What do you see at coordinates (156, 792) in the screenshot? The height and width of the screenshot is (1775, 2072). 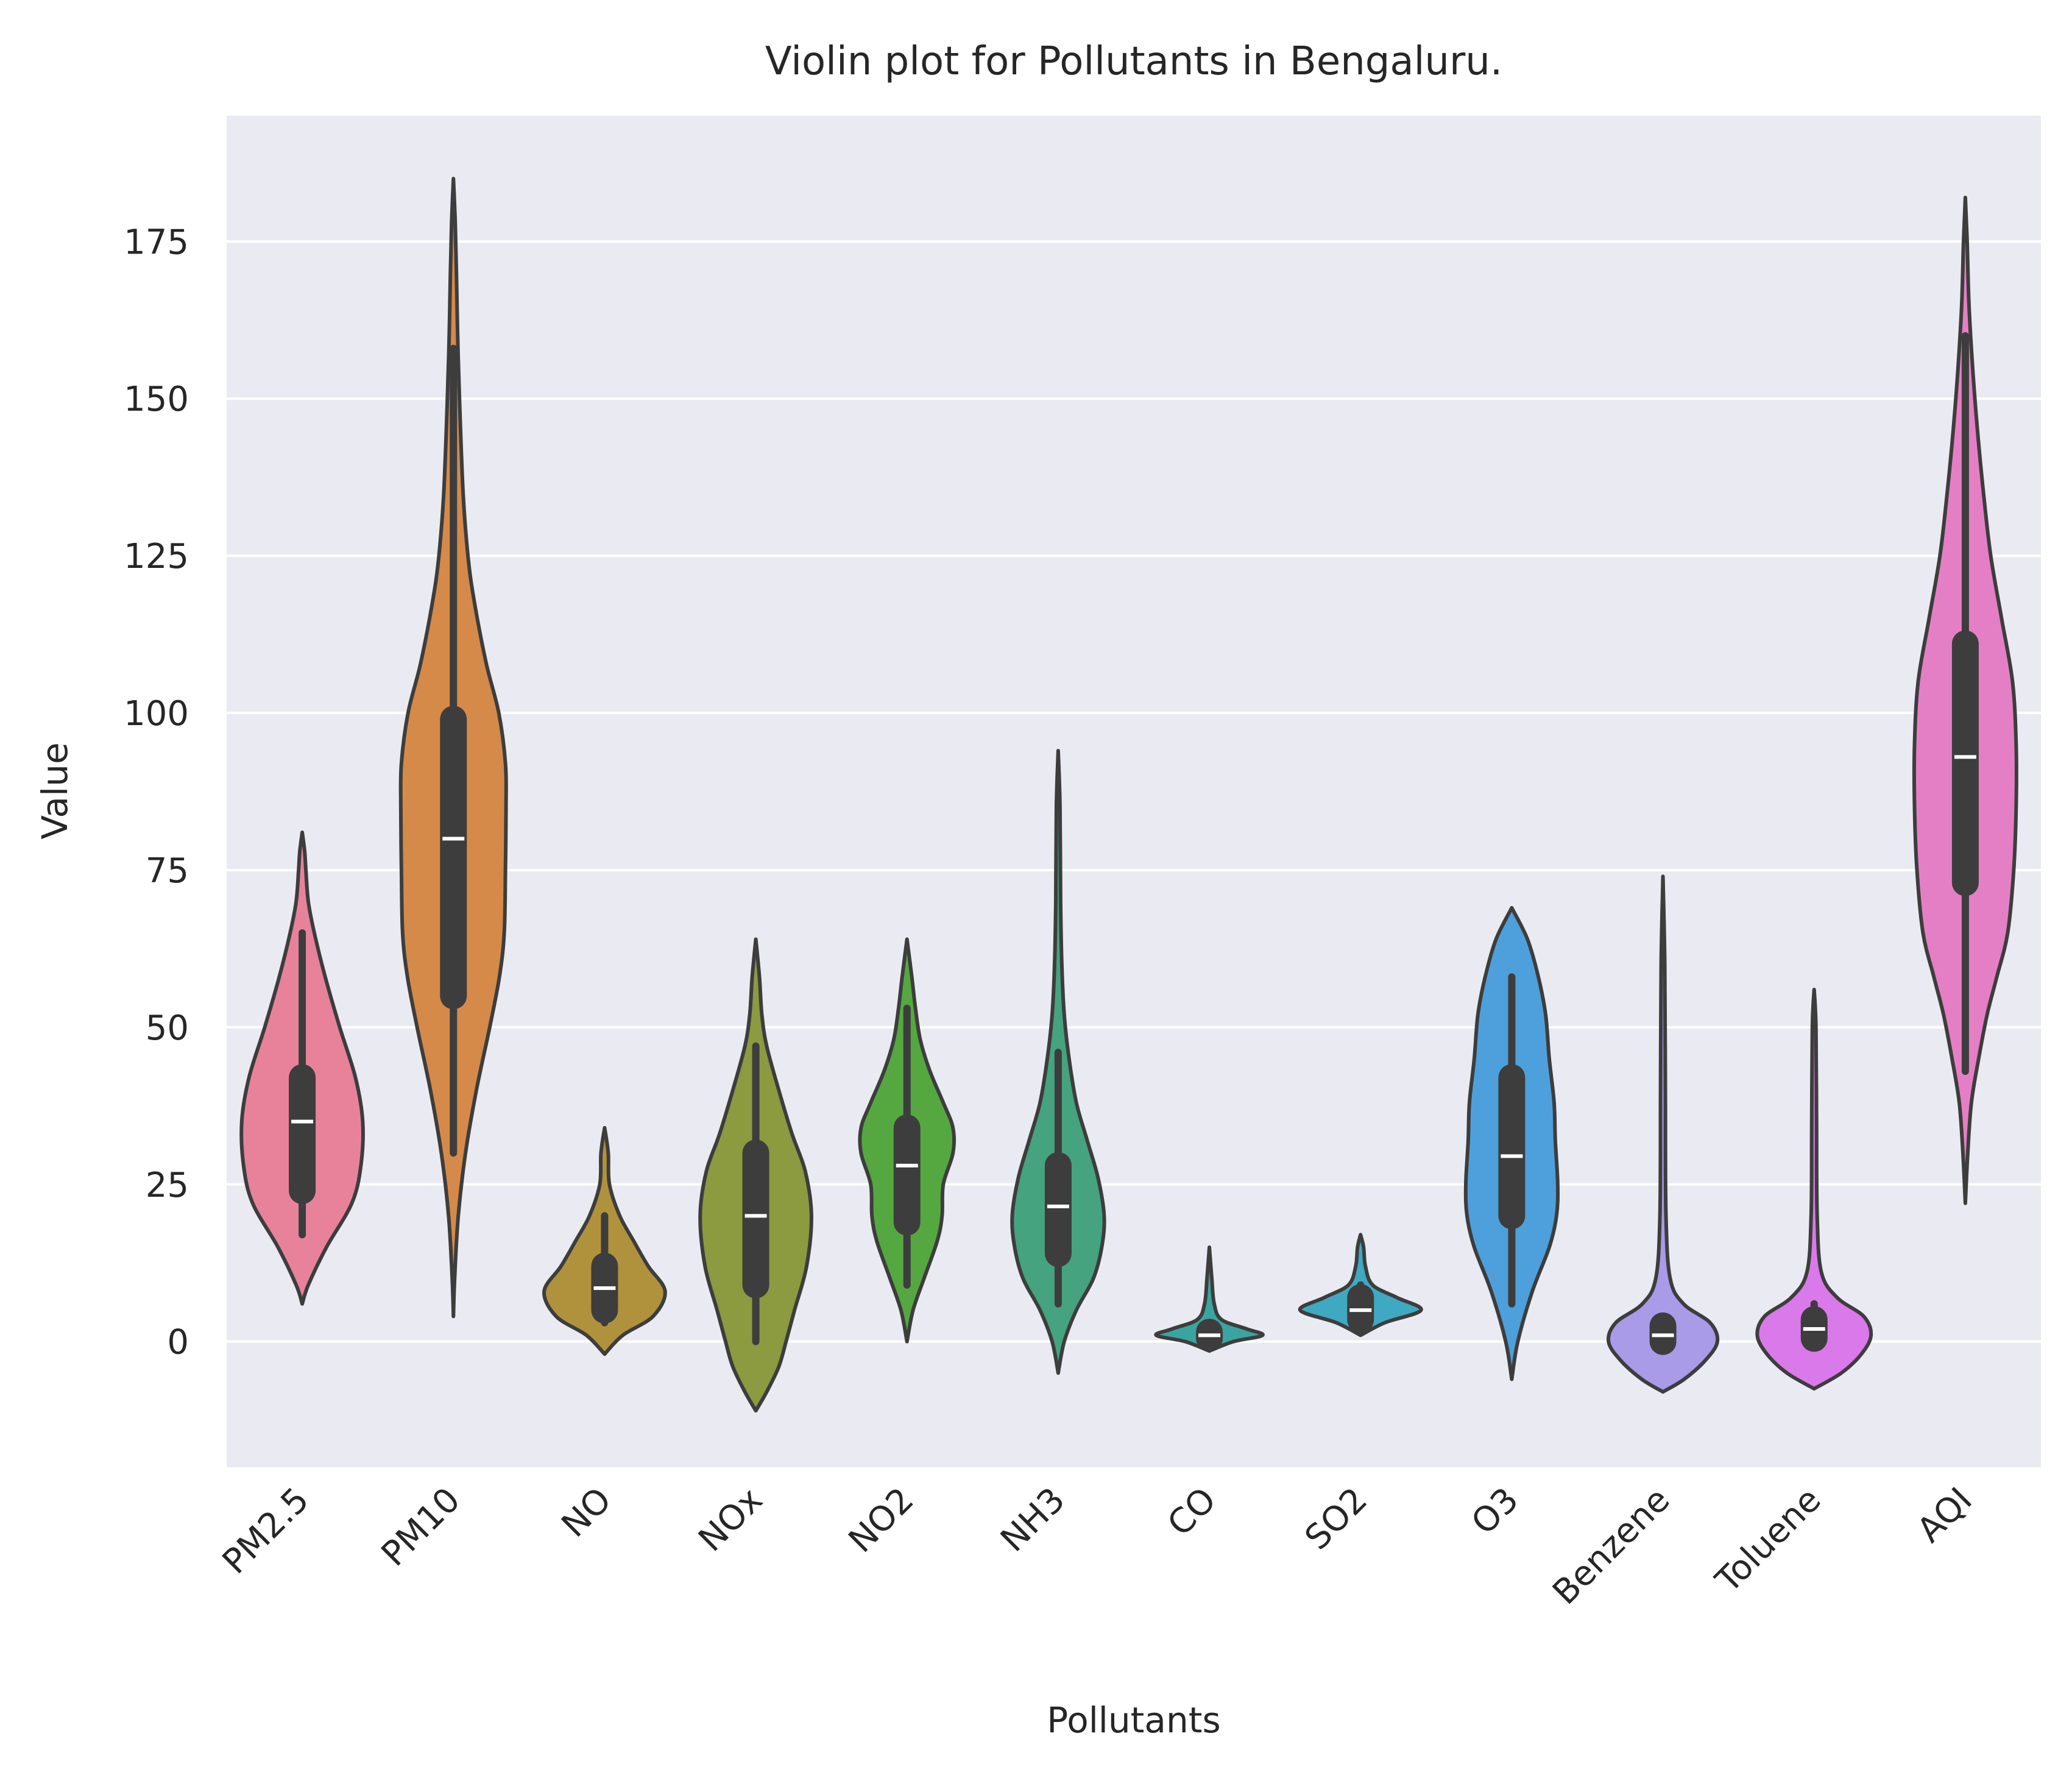 I see `y-tick-labels: 0 25 50 75 100 125 150 175` at bounding box center [156, 792].